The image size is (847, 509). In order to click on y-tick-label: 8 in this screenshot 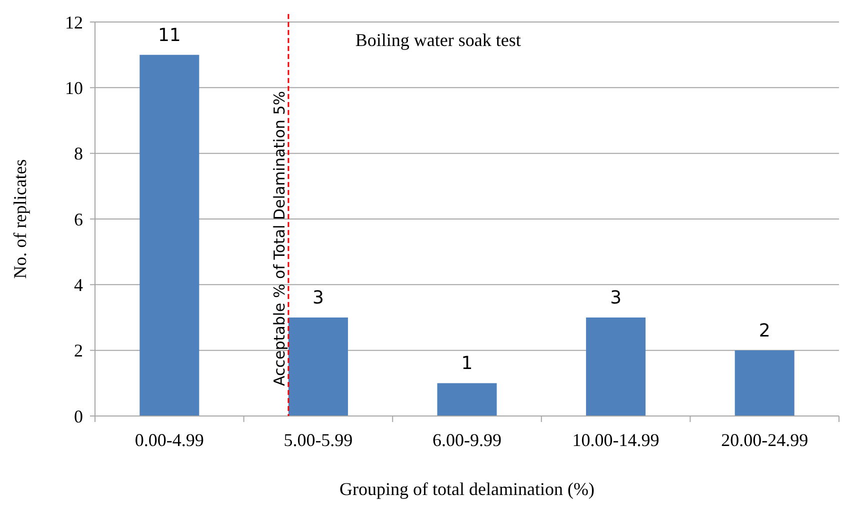, I will do `click(78, 154)`.